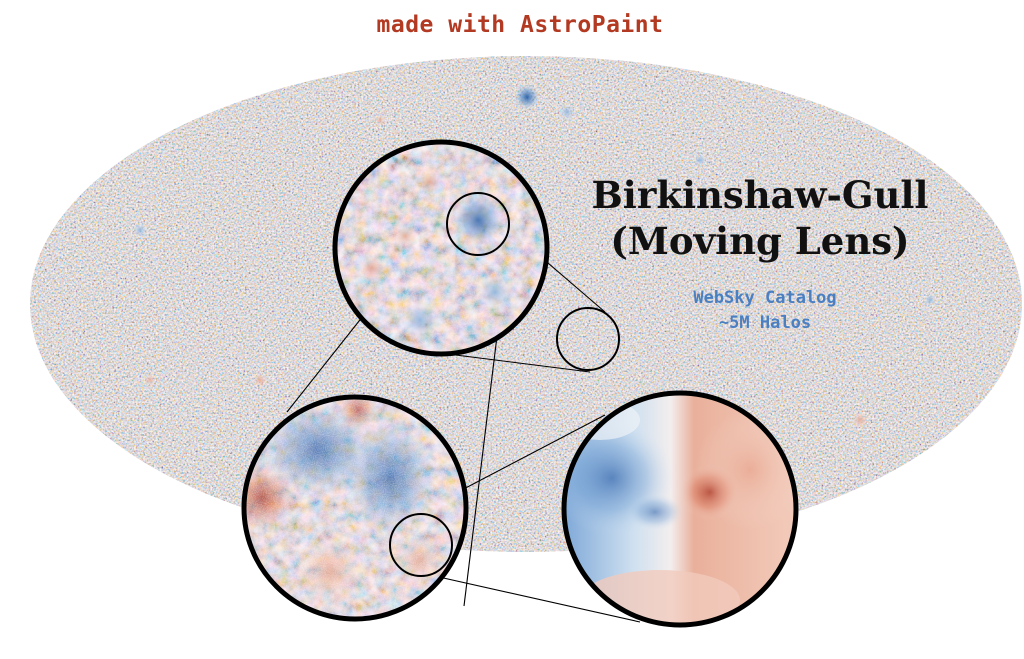 The width and height of the screenshot is (1024, 659). I want to click on catalog-subtitle: WebSky Catalog ~5M Halos, so click(765, 311).